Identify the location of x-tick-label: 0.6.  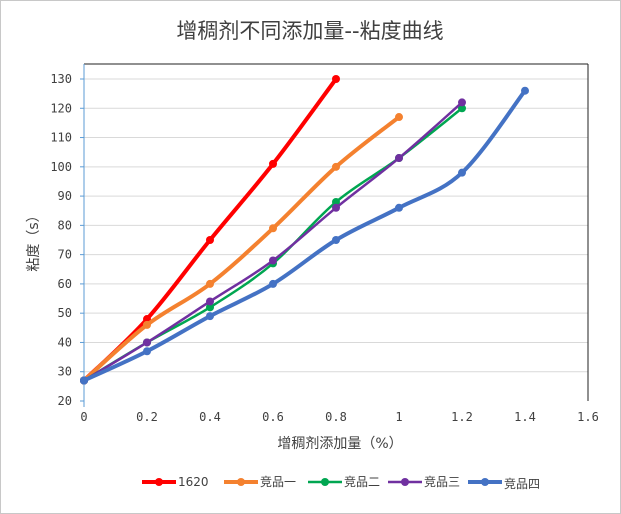
(273, 417).